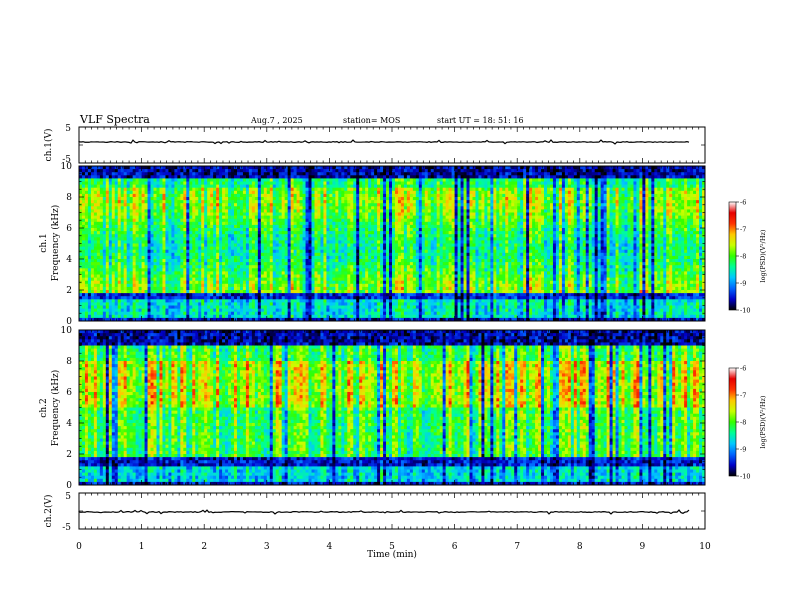 Image resolution: width=792 pixels, height=612 pixels. Describe the element at coordinates (114, 119) in the screenshot. I see `figure-title: VLF Spectra` at that location.